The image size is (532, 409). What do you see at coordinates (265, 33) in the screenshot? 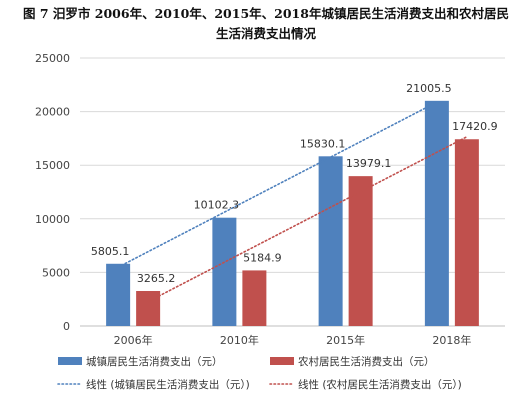
I see `chart-title-line-2: 生活消费支出情况` at bounding box center [265, 33].